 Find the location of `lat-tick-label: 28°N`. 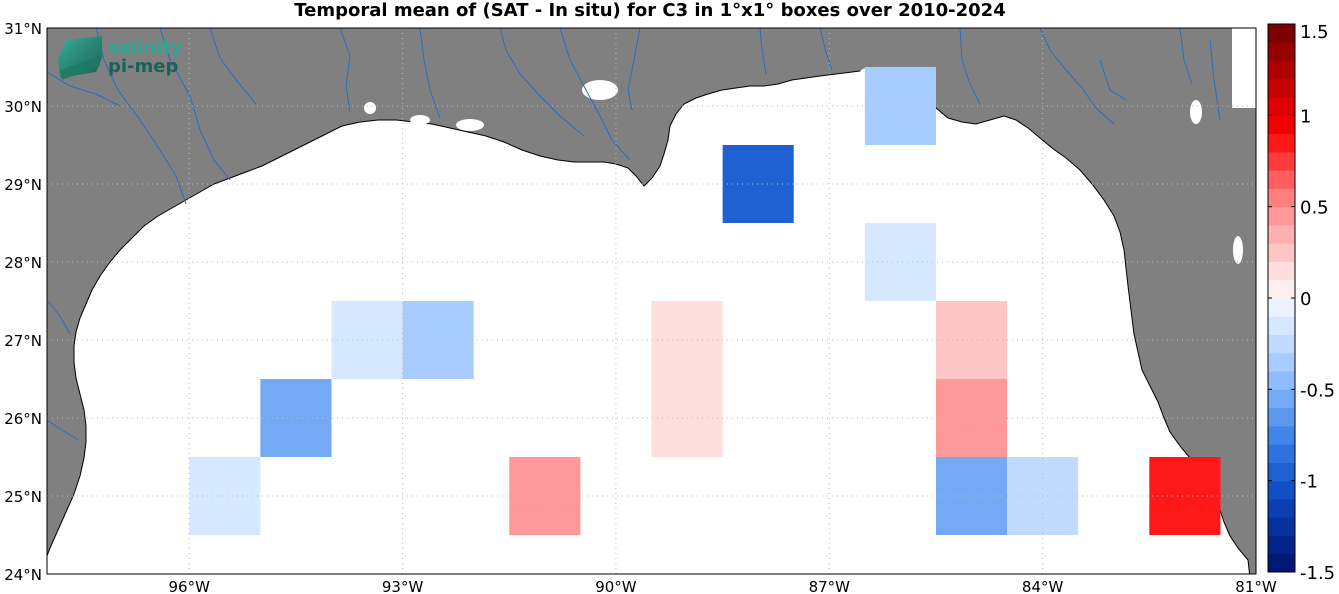

lat-tick-label: 28°N is located at coordinates (23, 263).